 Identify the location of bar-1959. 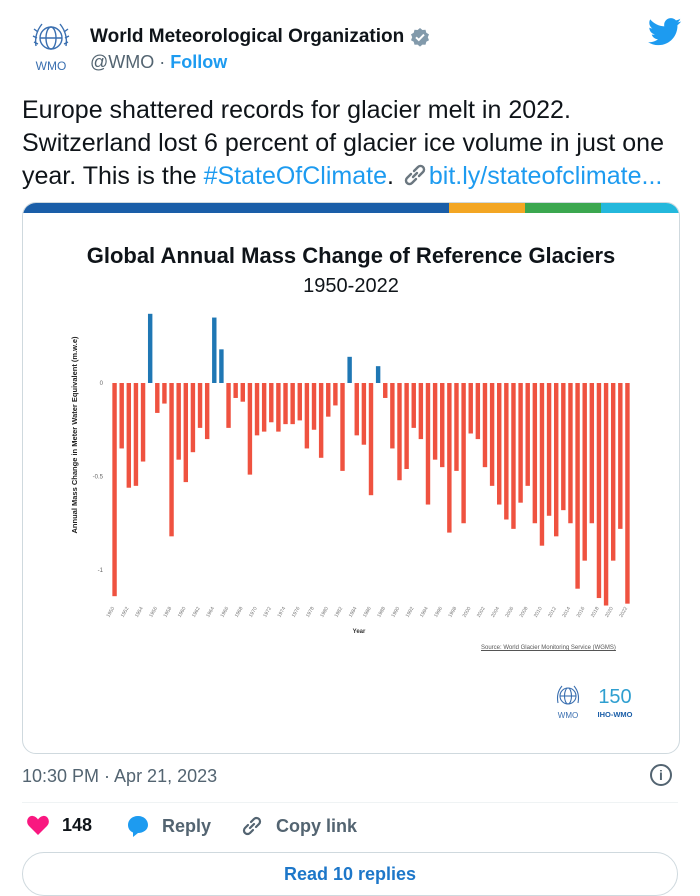
(178, 421).